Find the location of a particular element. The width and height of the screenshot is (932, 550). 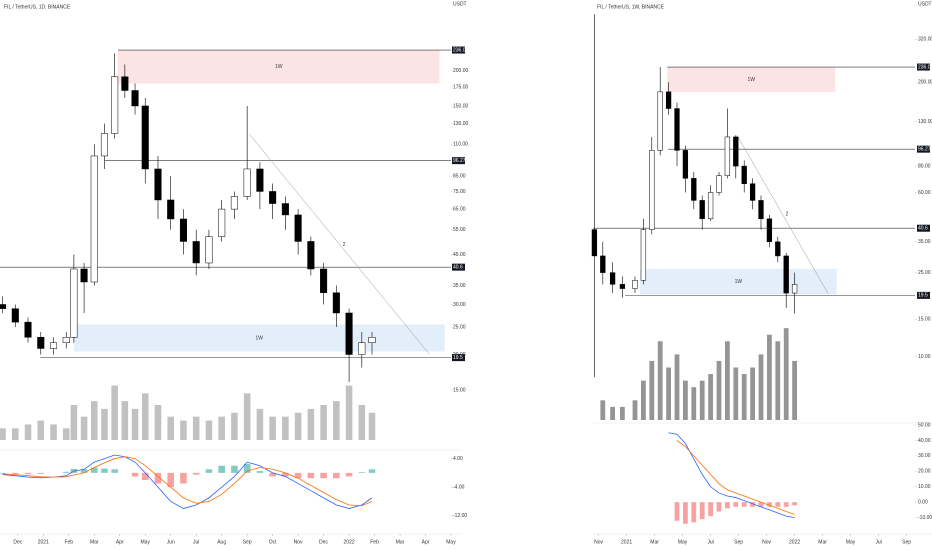

level-label: 236.0 is located at coordinates (924, 67).